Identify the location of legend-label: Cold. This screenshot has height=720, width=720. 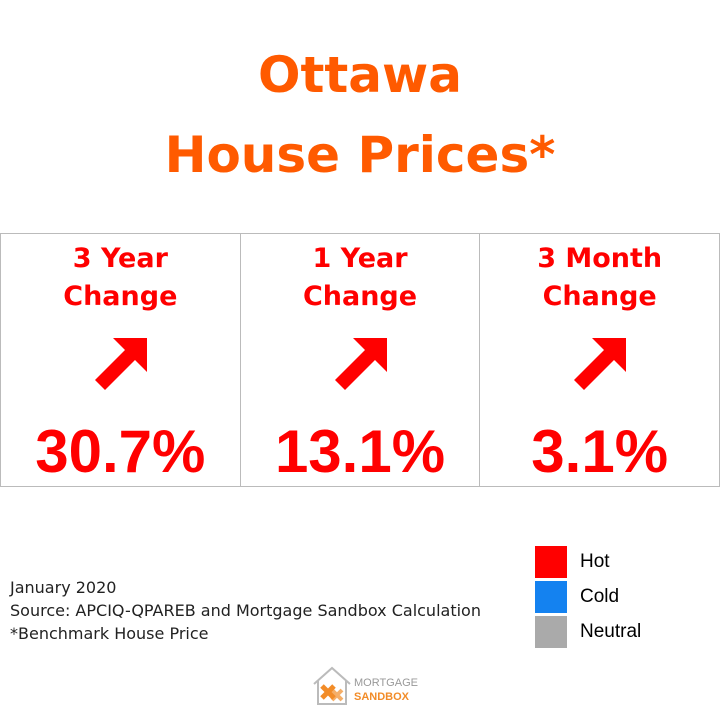
(600, 596).